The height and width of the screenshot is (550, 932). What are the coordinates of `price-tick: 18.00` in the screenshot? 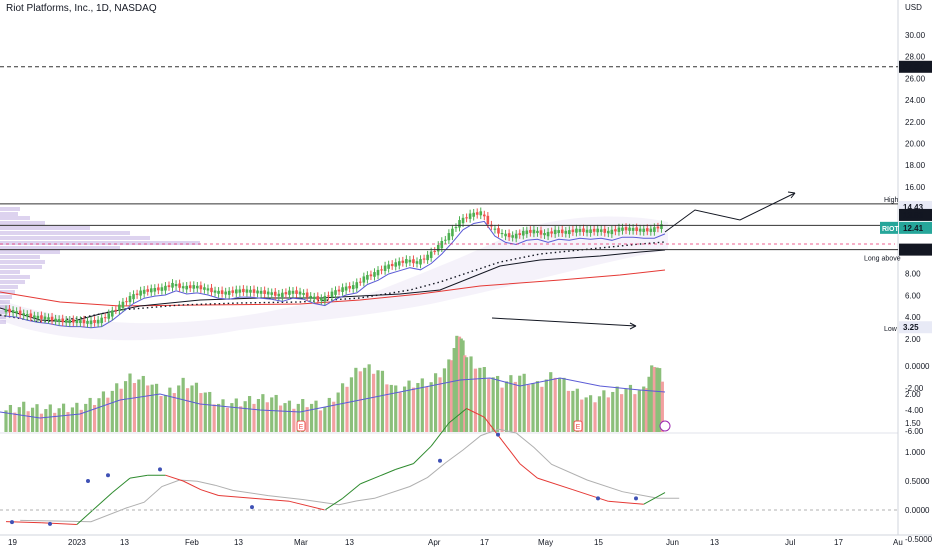 It's located at (915, 165).